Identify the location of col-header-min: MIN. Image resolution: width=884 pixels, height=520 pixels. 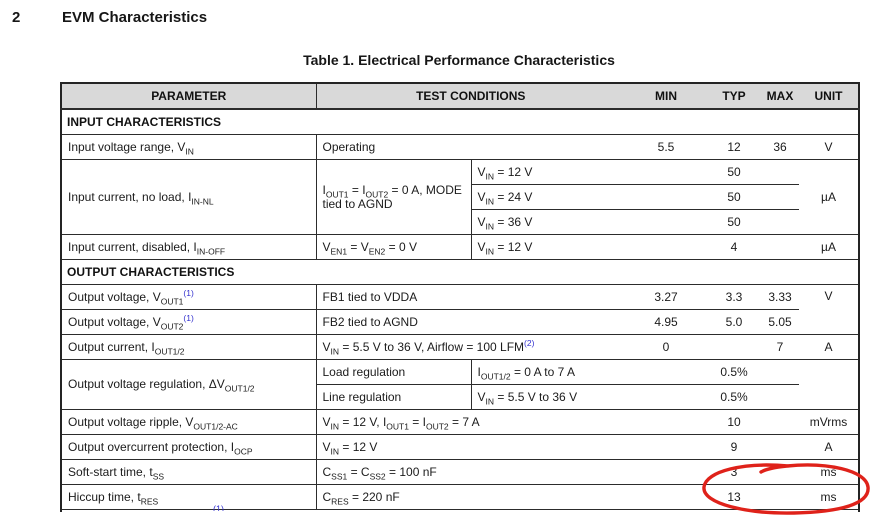
(666, 96).